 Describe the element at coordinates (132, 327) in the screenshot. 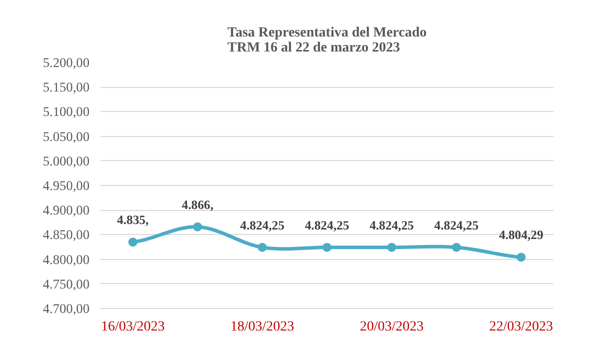

I see `x-tick-label: 16/03/2023` at that location.